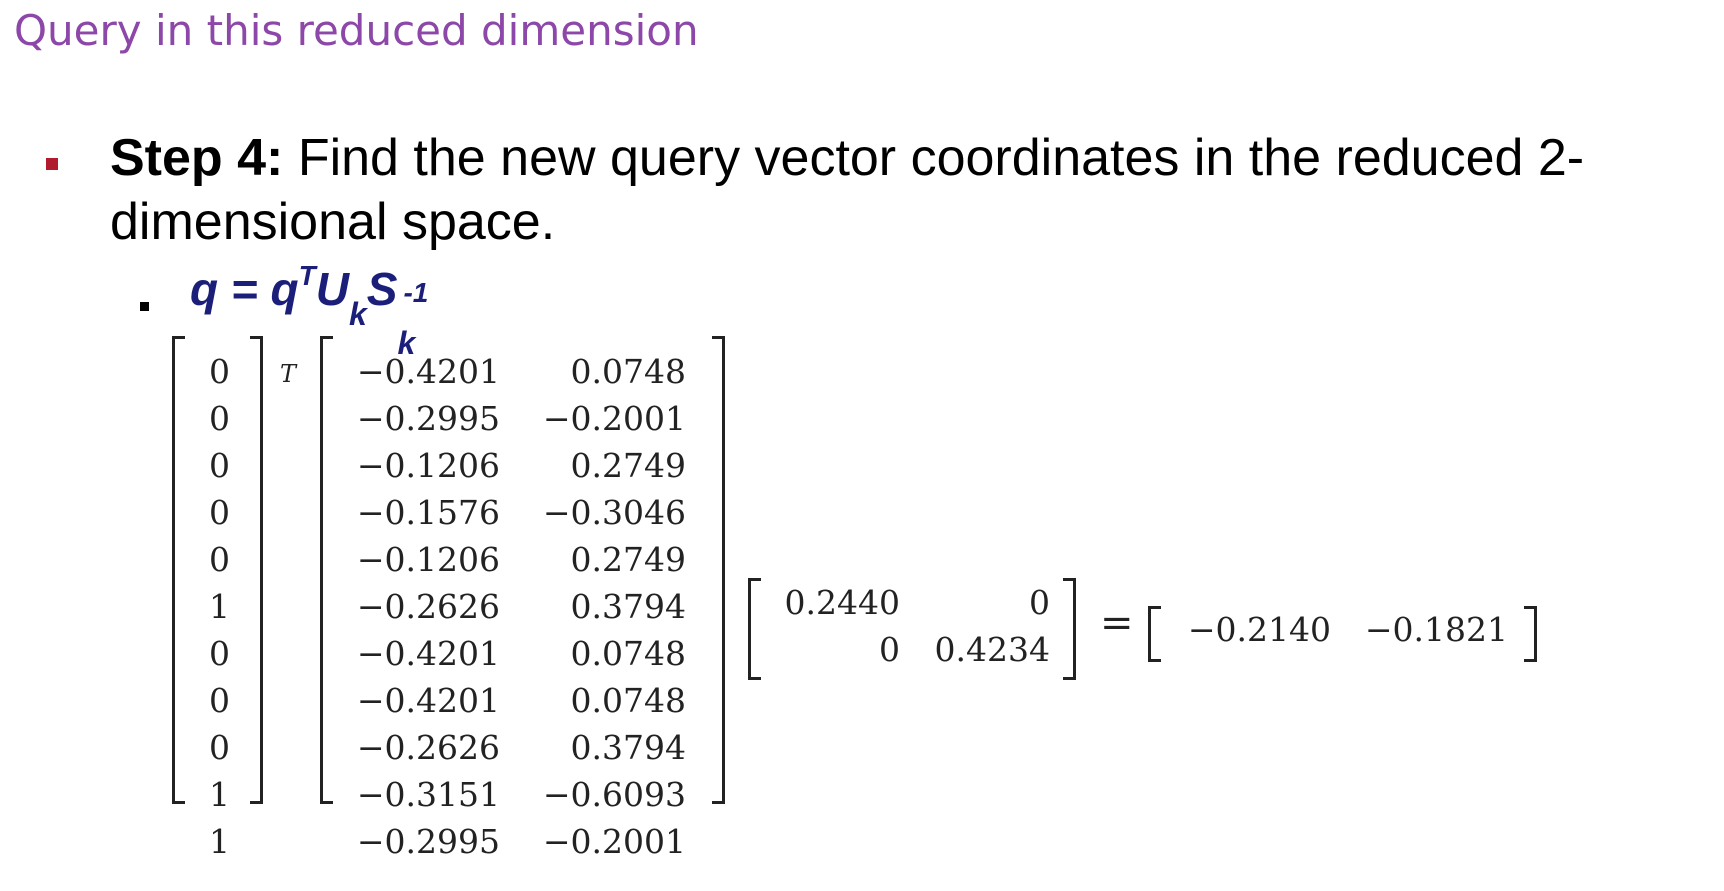 The image size is (1724, 891). Describe the element at coordinates (256, 570) in the screenshot. I see `query-vector-right-bracket` at that location.